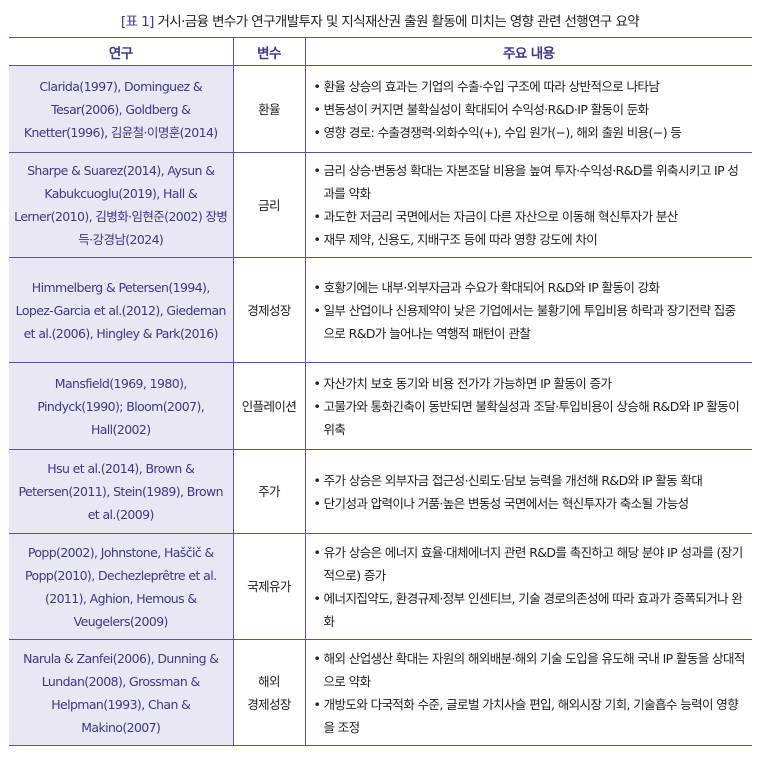 Image resolution: width=760 pixels, height=757 pixels. What do you see at coordinates (268, 491) in the screenshot?
I see `variable-cell: 주가` at bounding box center [268, 491].